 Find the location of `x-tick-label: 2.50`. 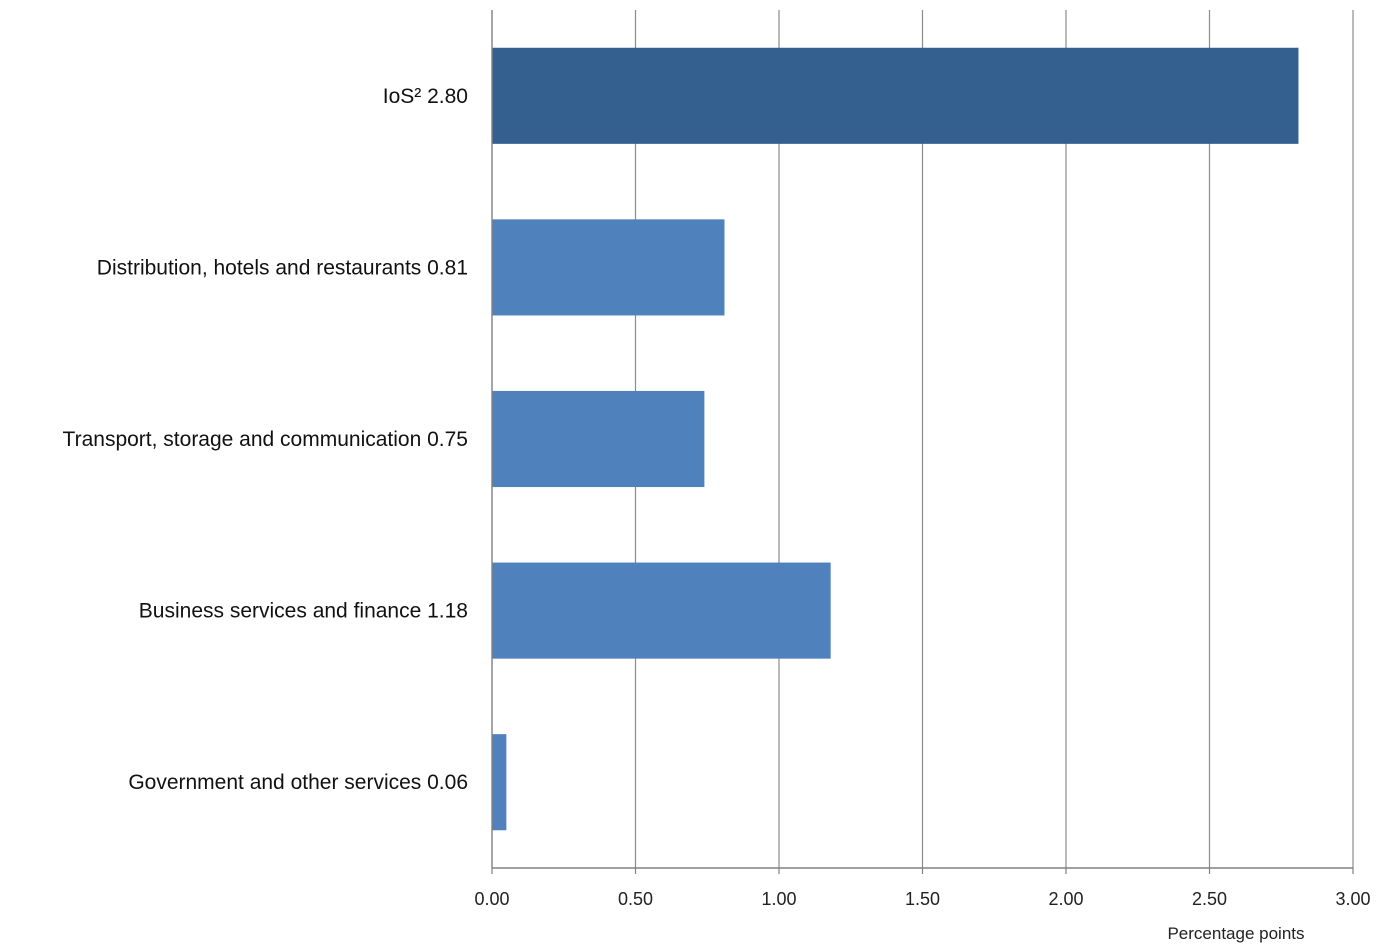

x-tick-label: 2.50 is located at coordinates (1209, 899).